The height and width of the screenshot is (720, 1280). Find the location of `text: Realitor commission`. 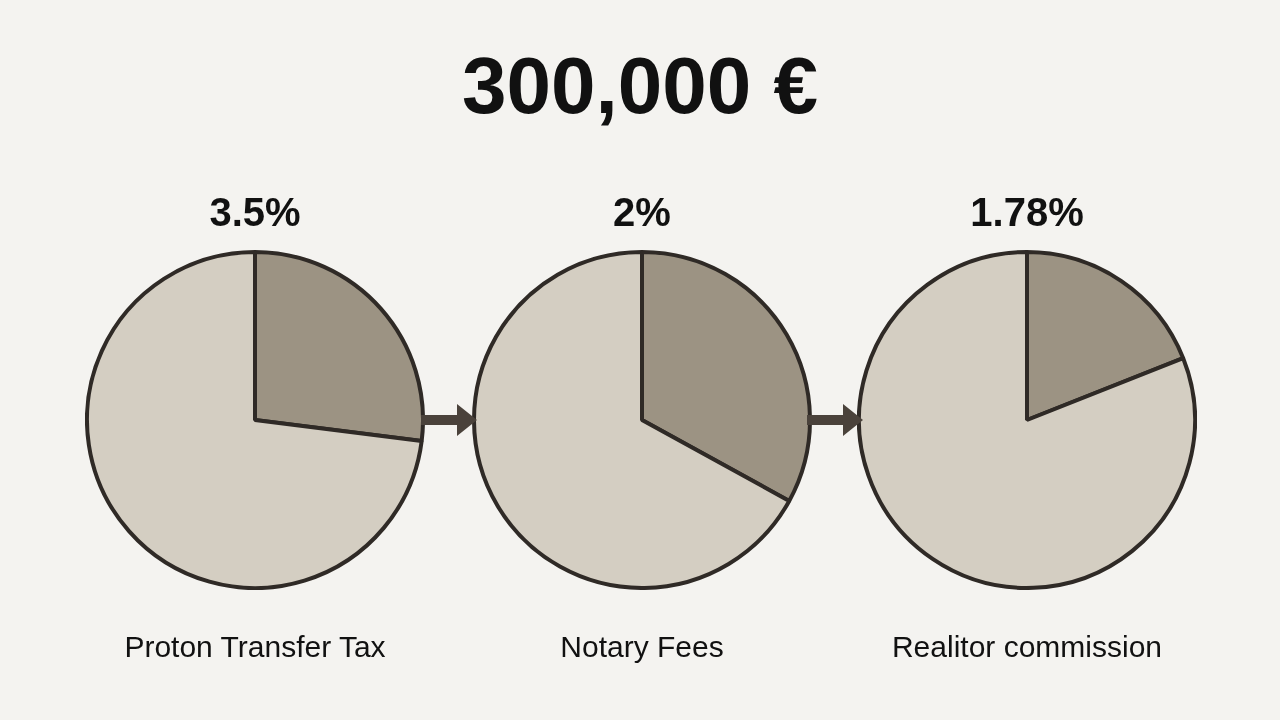

text: Realitor commission is located at coordinates (1027, 647).